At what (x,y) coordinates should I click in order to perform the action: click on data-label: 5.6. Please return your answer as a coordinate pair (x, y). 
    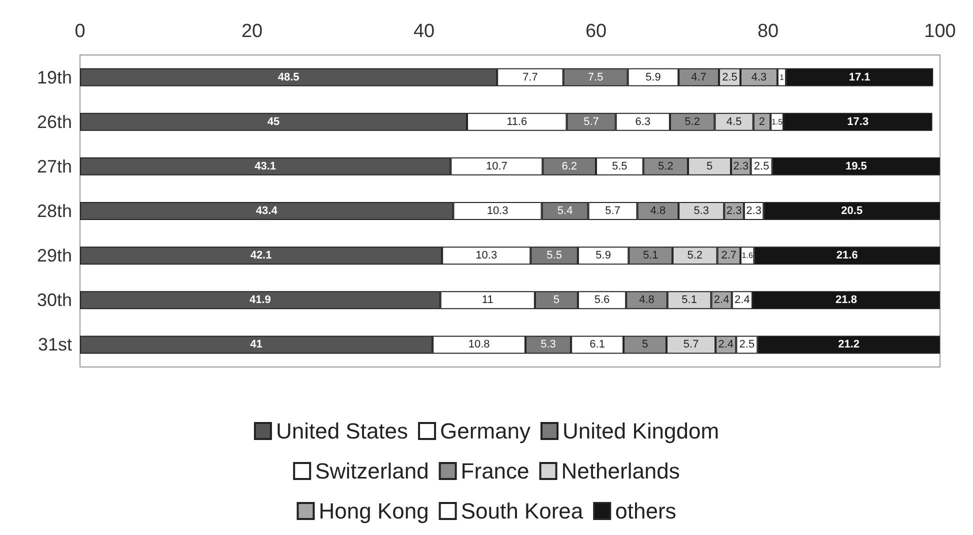
    Looking at the image, I should click on (602, 300).